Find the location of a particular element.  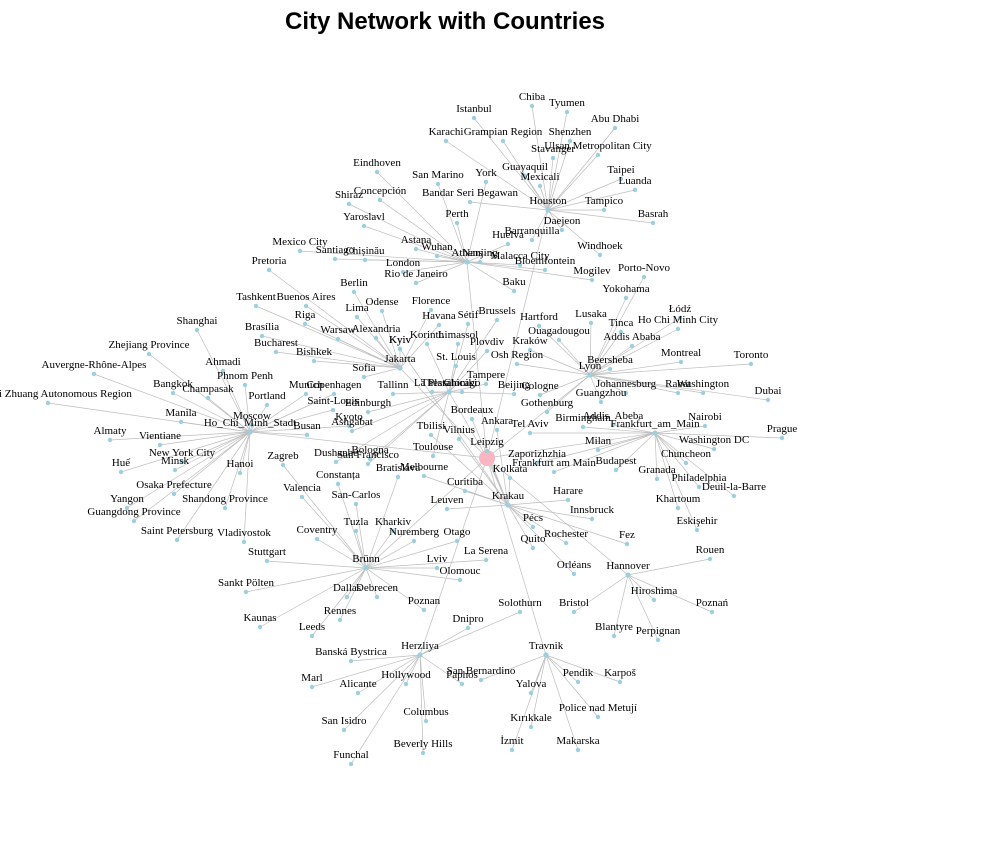

label-abu-dhabi: Abu Dhabi is located at coordinates (615, 119).